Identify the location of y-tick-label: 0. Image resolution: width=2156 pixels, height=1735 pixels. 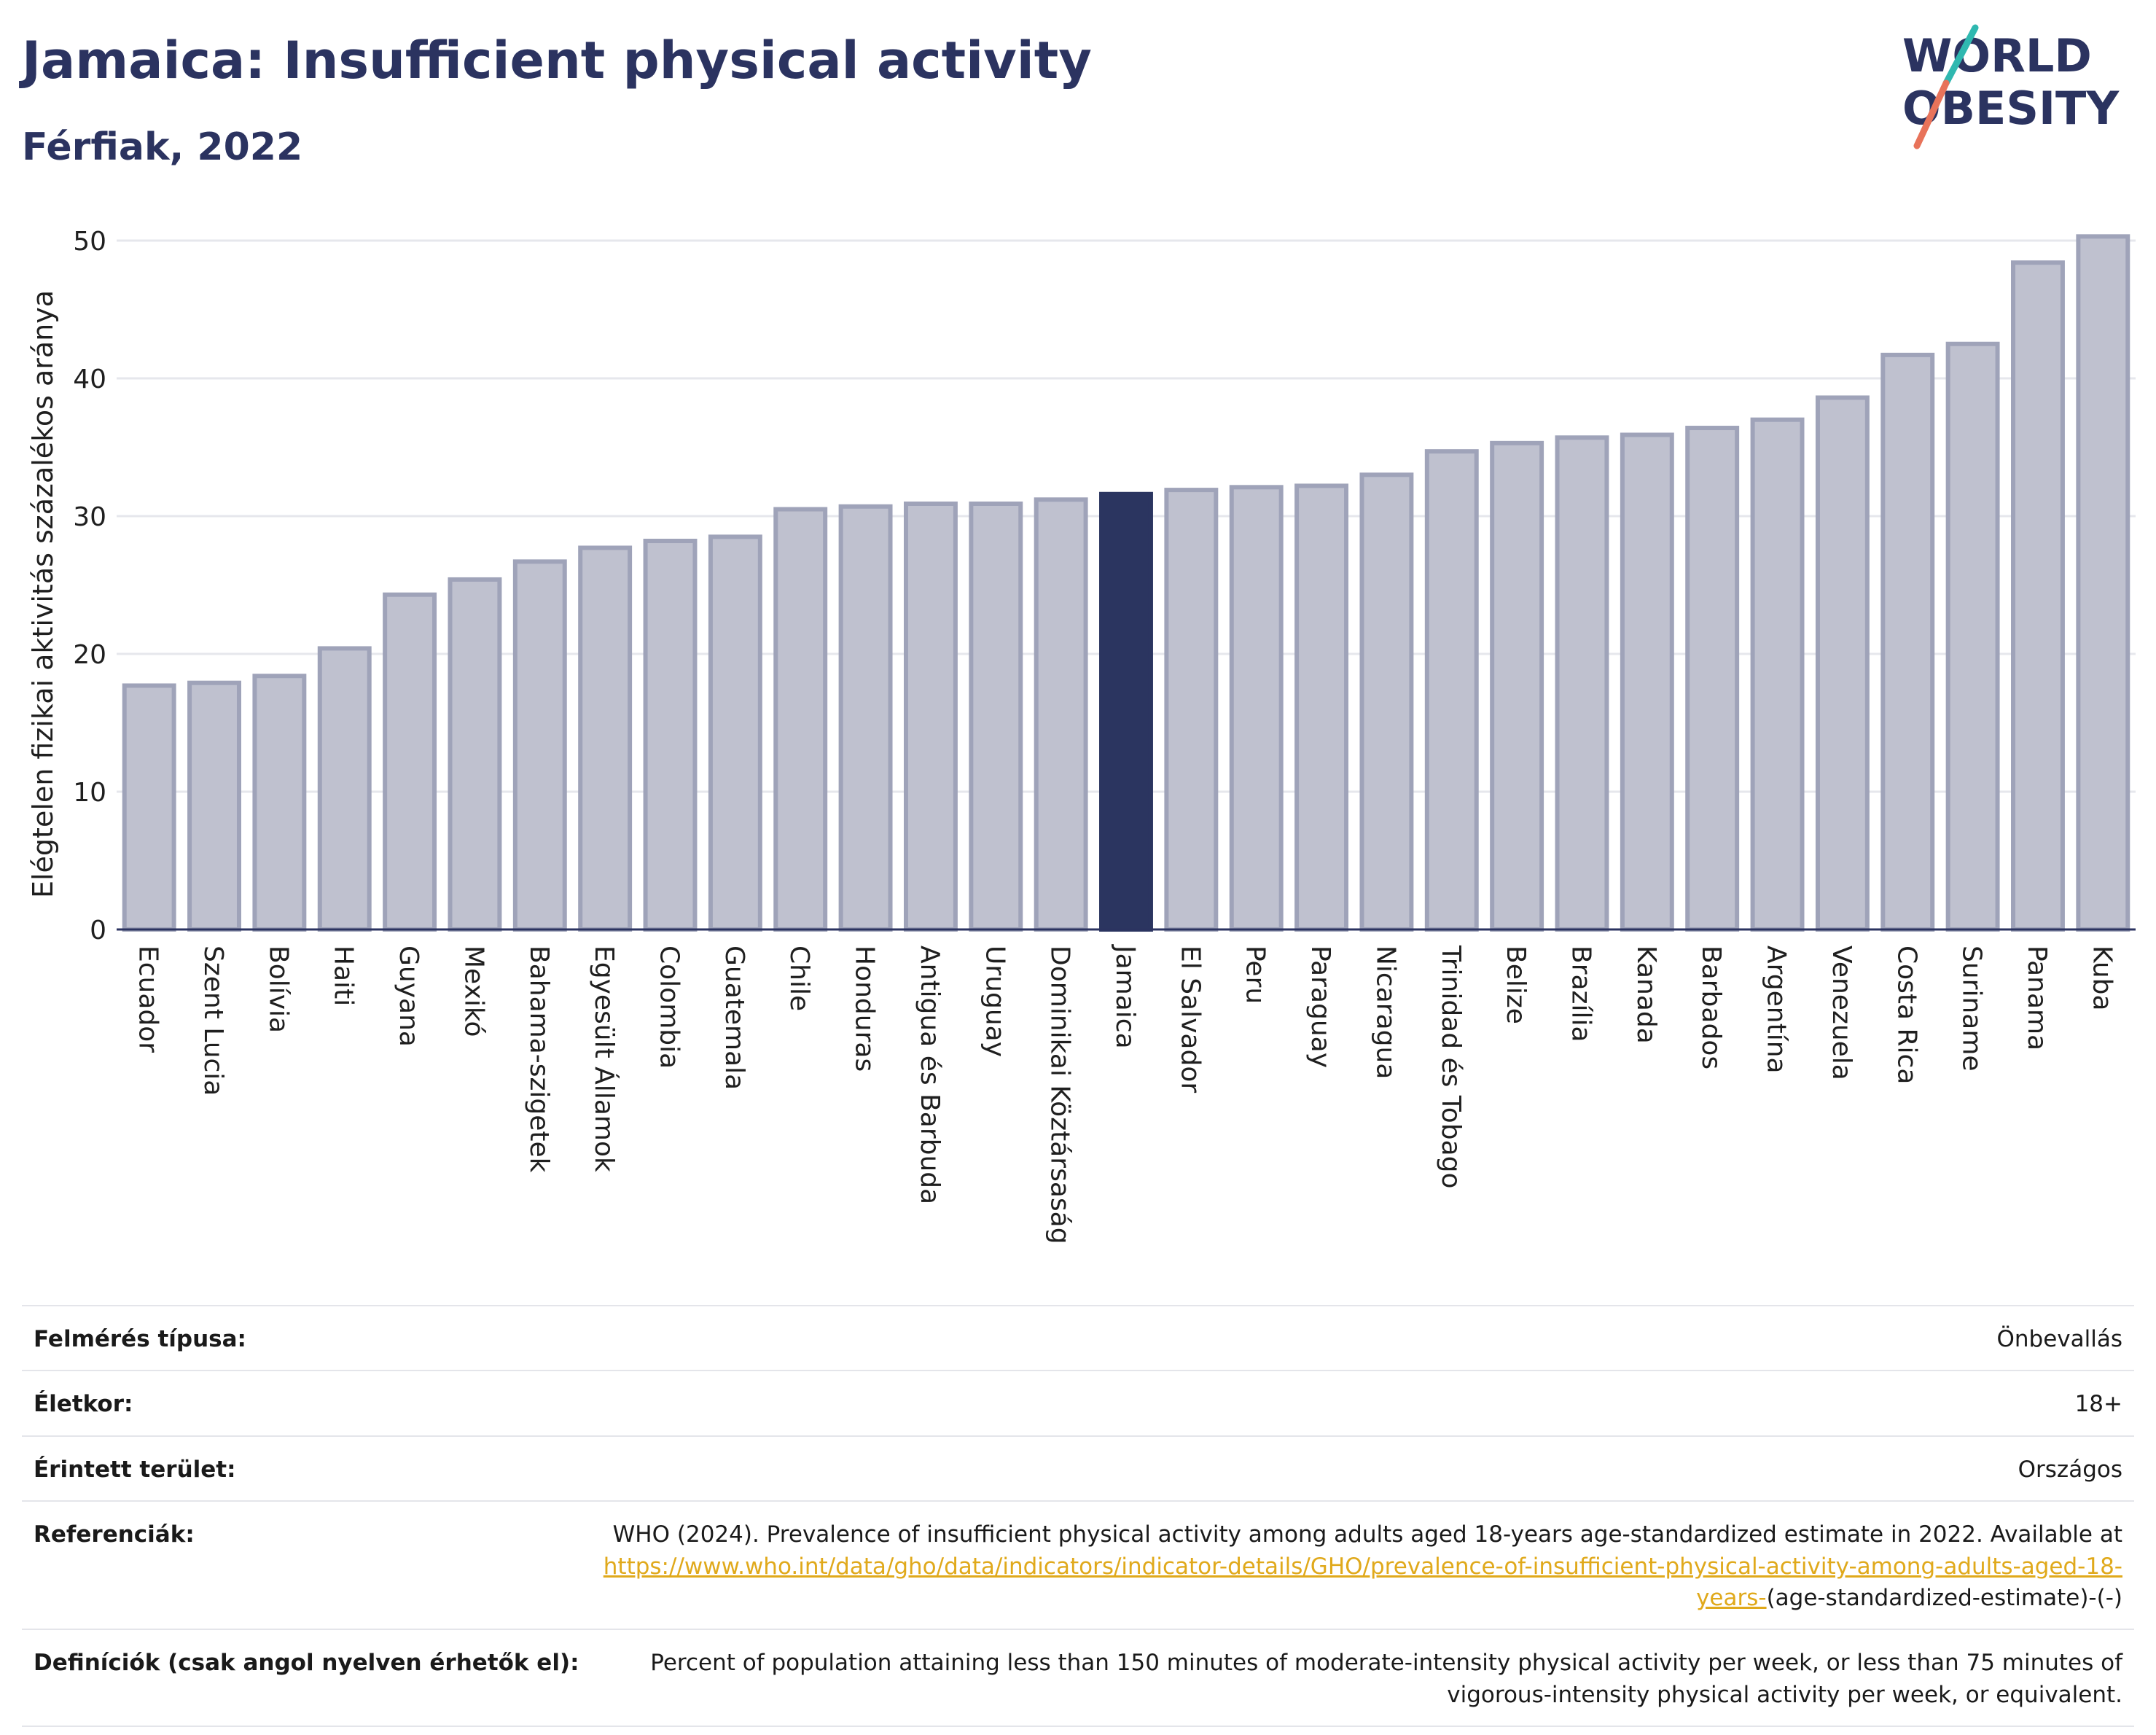
(98, 931).